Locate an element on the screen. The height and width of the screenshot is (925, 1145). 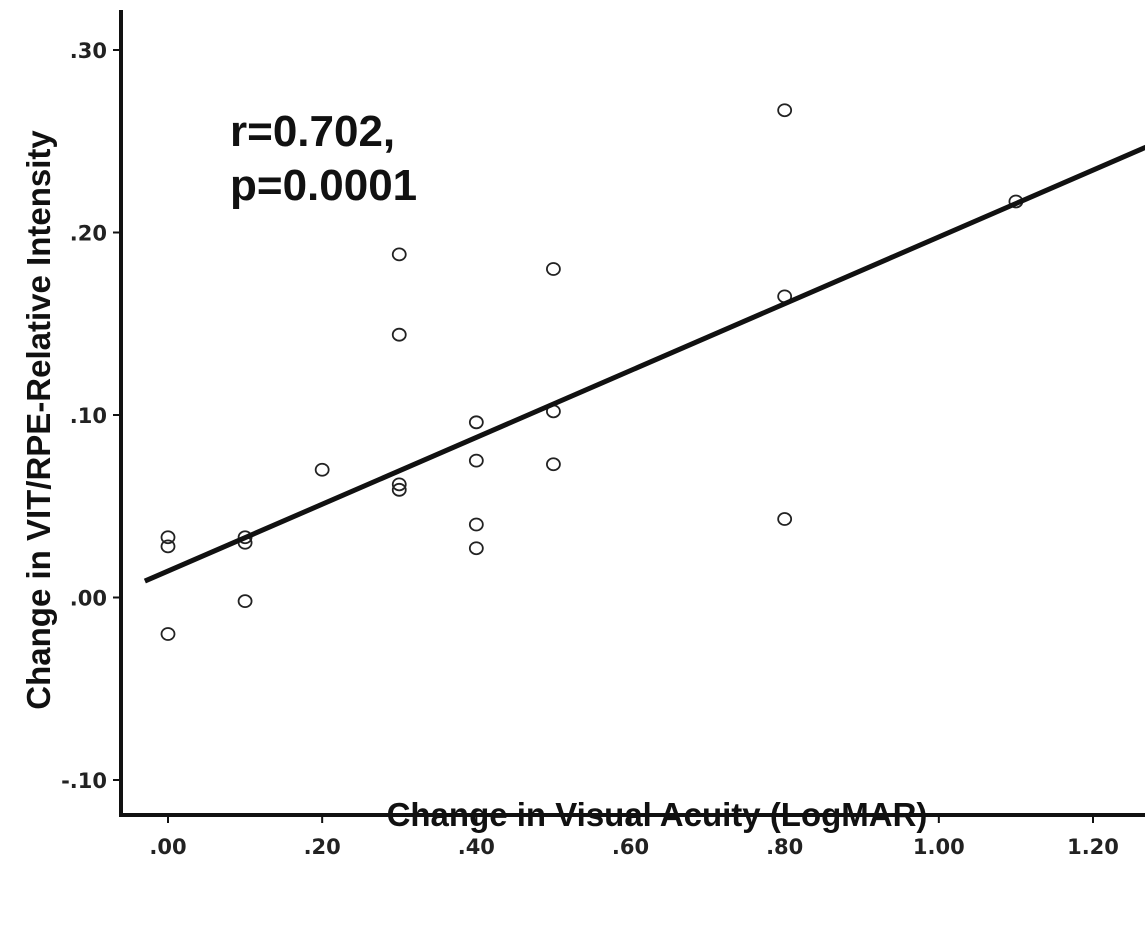
x-tick-label: .80 is located at coordinates (784, 847).